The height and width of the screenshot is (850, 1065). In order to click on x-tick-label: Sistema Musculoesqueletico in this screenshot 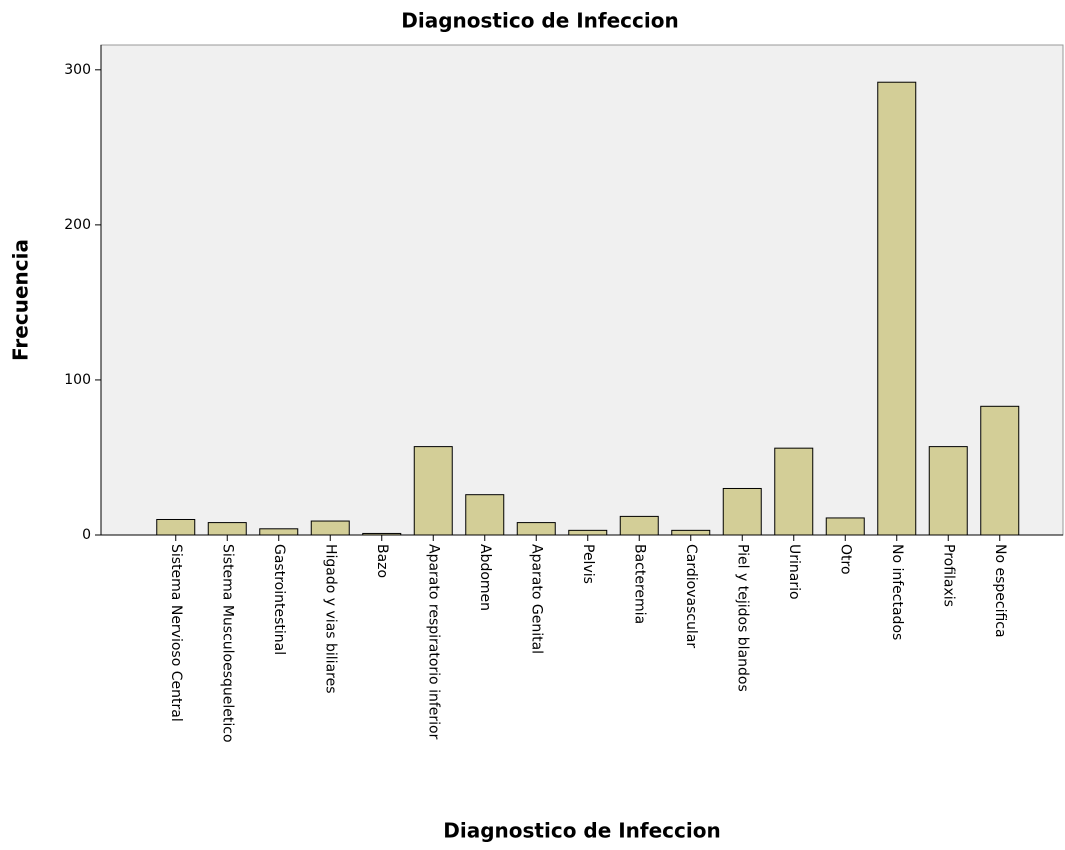, I will do `click(227, 643)`.